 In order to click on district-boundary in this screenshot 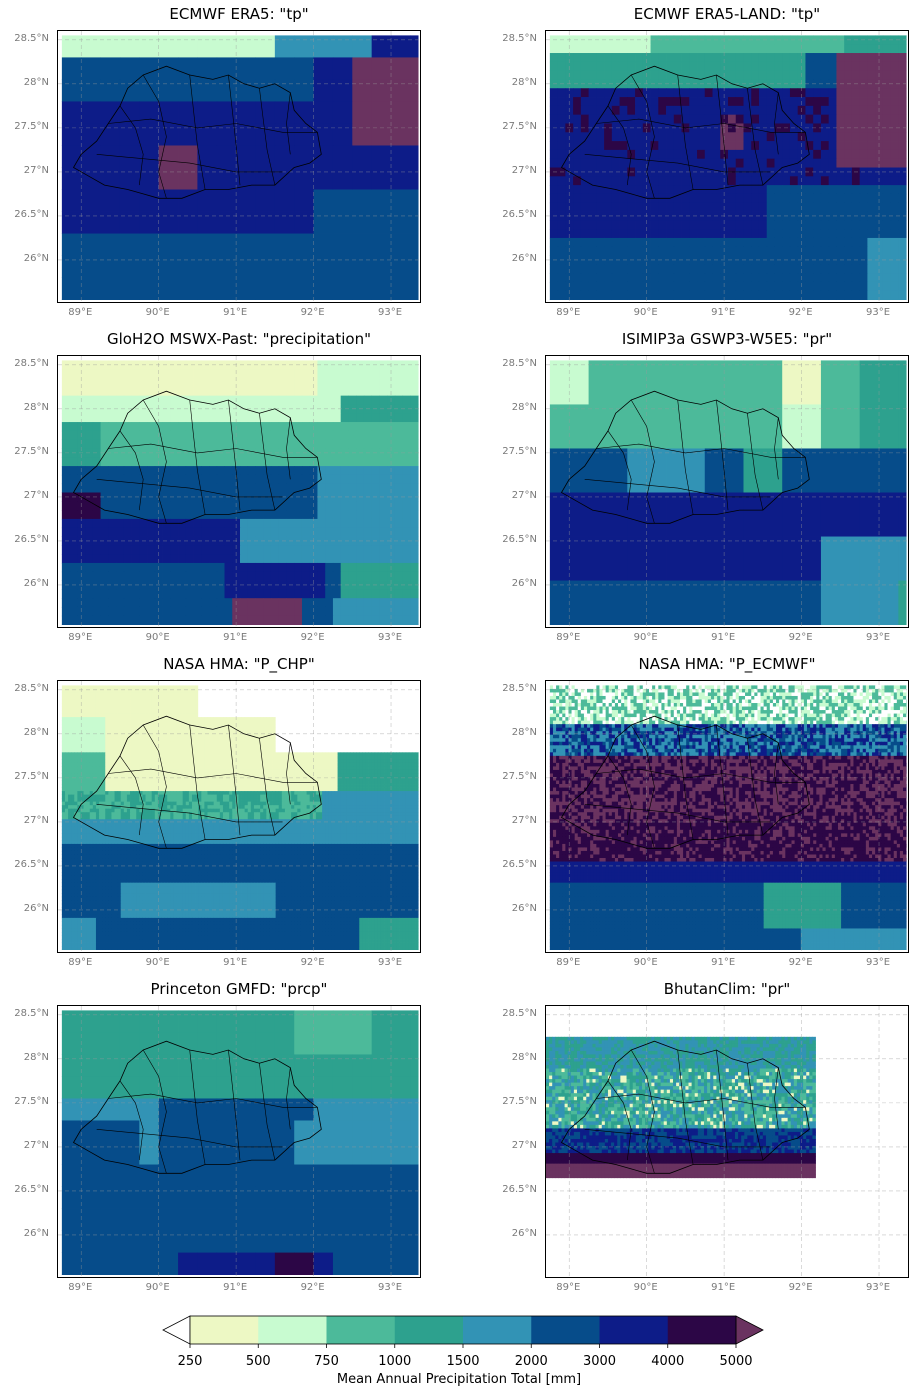, I will do `click(131, 470)`.